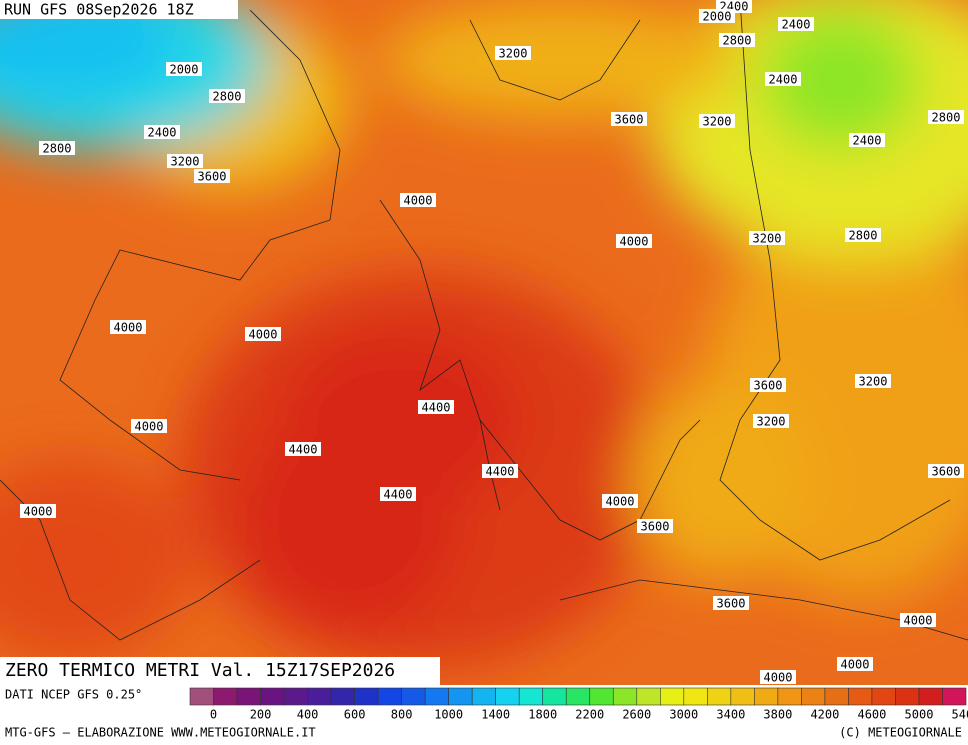 The width and height of the screenshot is (968, 745). I want to click on run-label: RUN GFS 08Sep2026 18Z, so click(99, 10).